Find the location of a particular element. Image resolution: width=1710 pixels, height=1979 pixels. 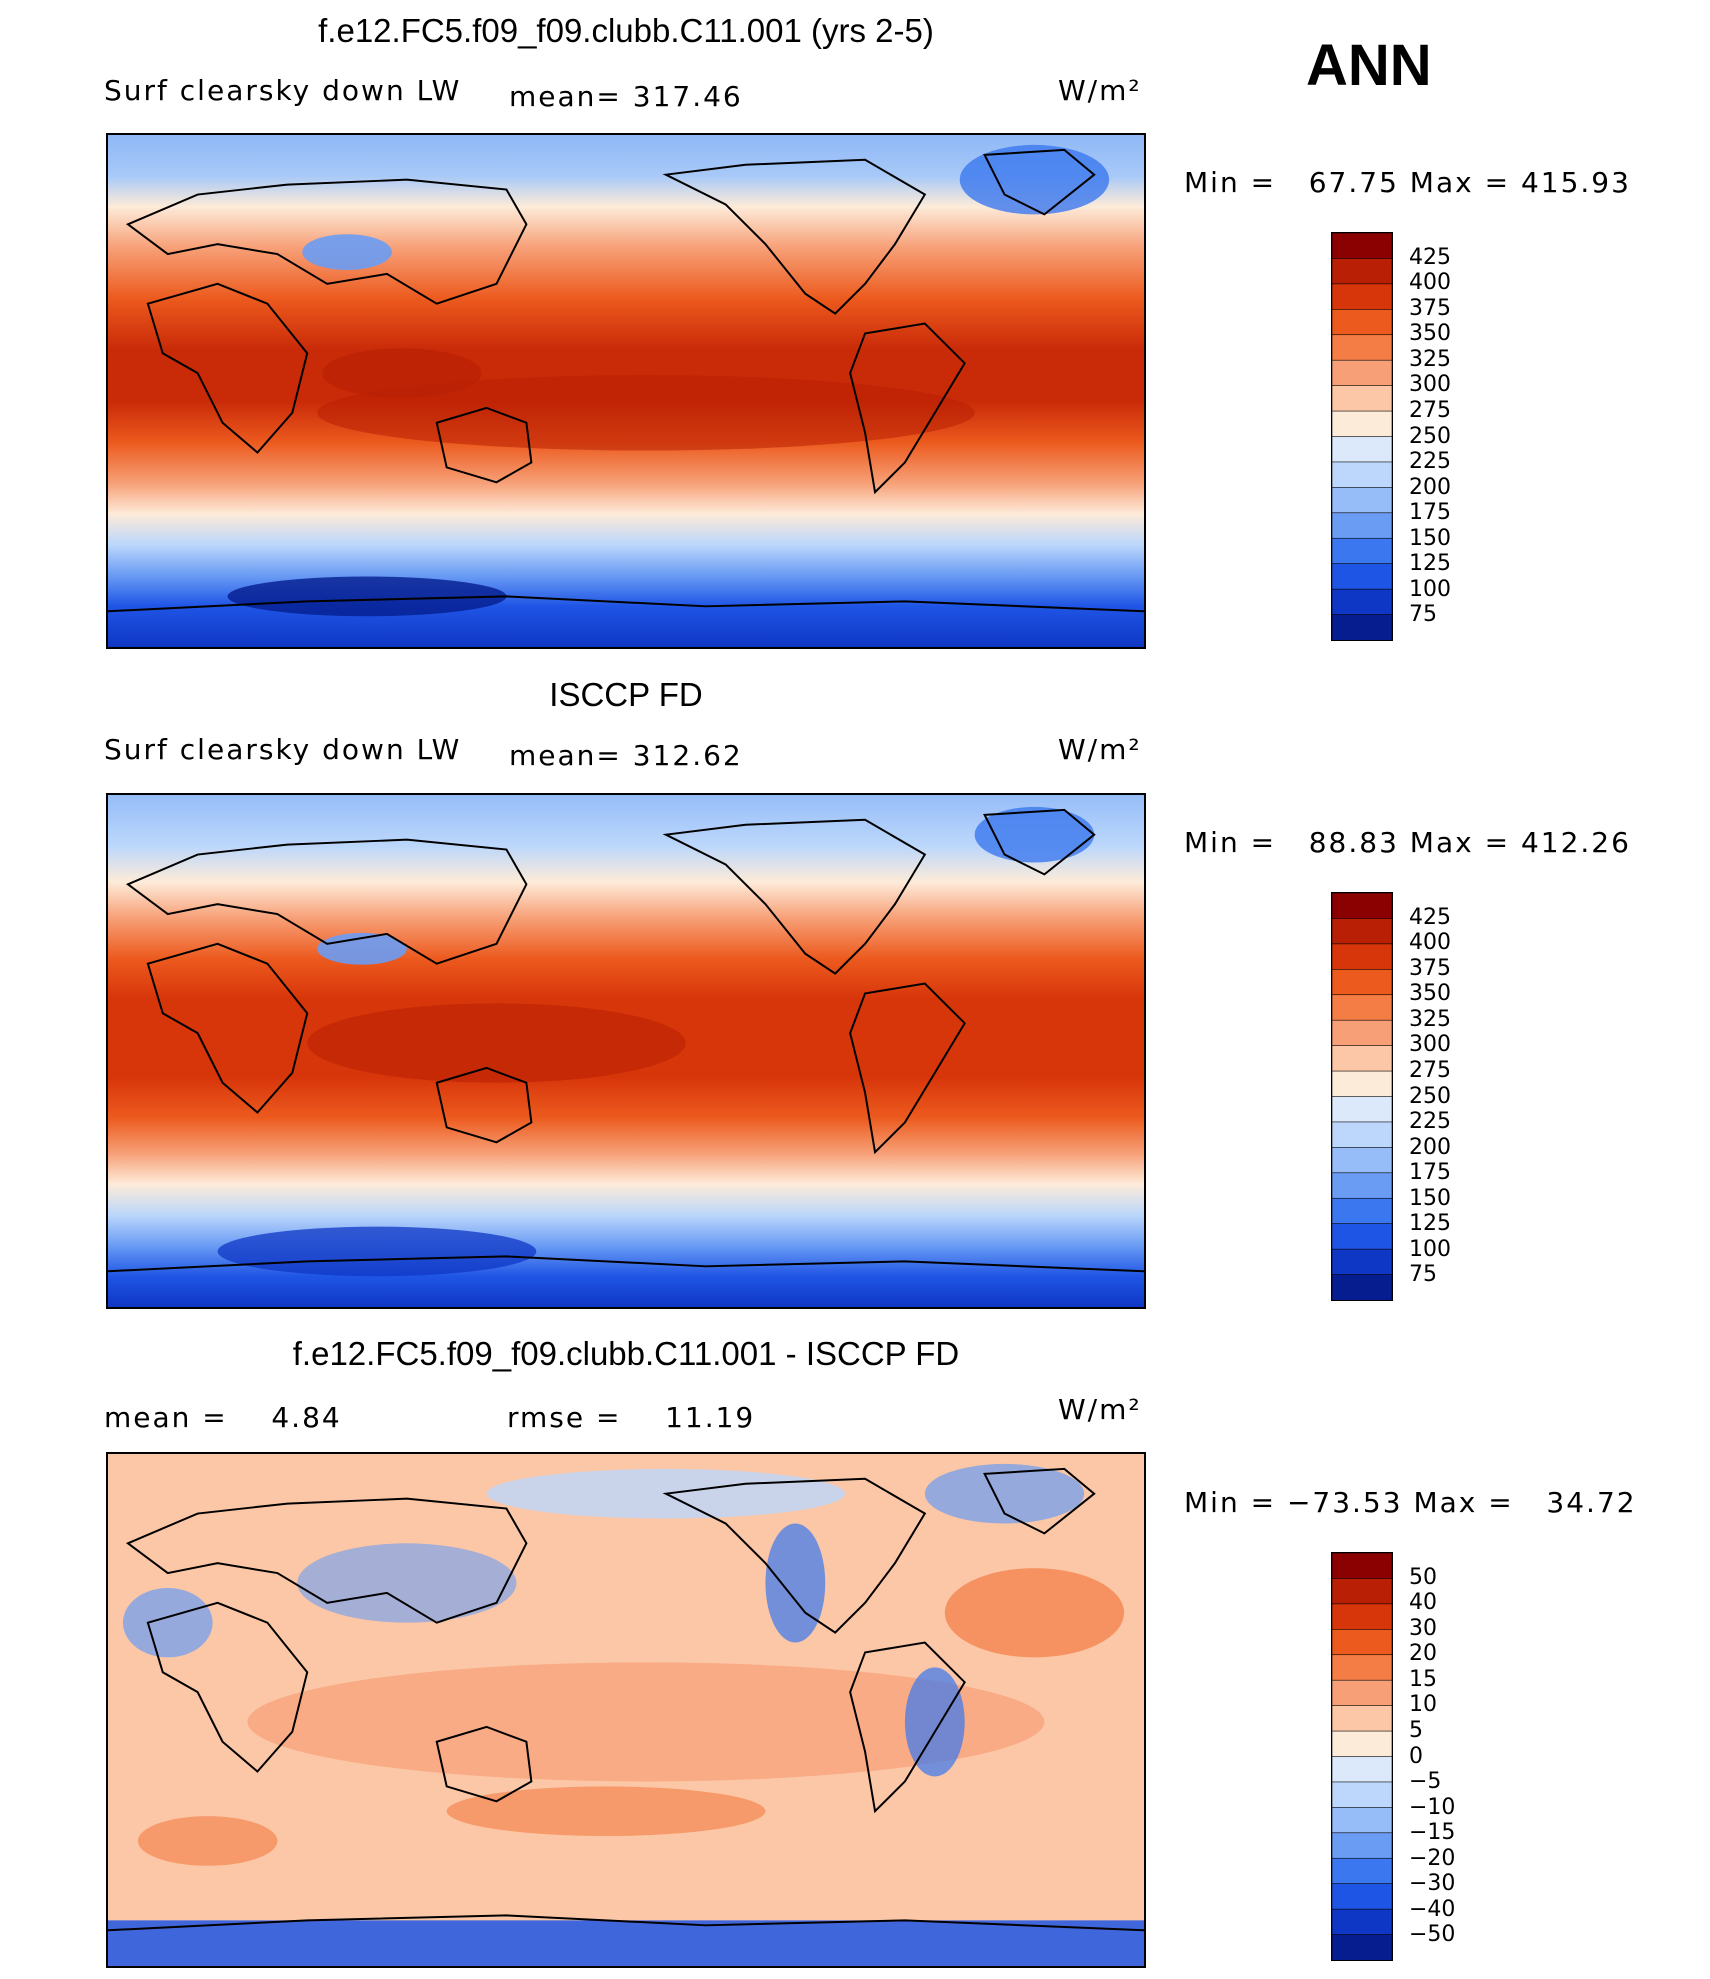

colorbar-tick-label: −15 is located at coordinates (1432, 1833).